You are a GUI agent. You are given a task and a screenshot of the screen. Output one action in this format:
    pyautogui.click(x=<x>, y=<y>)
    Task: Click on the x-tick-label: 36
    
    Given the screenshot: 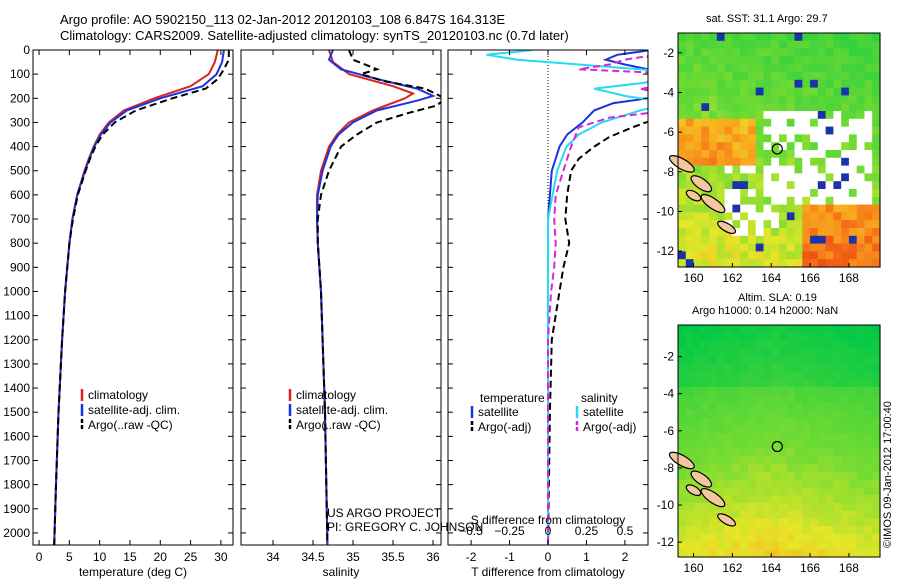 What is the action you would take?
    pyautogui.click(x=433, y=557)
    